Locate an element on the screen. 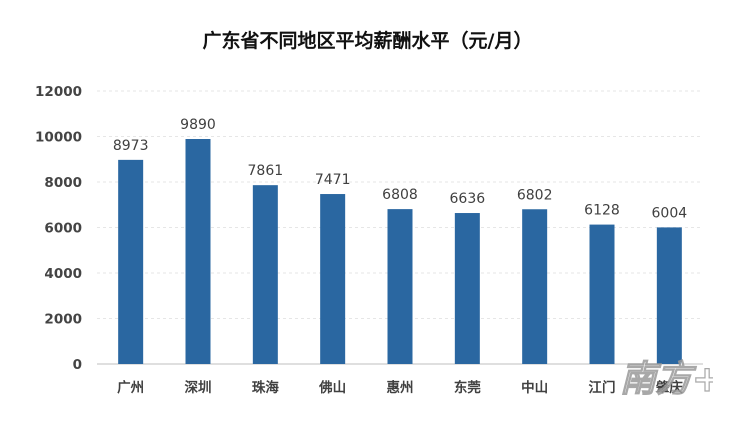 This screenshot has height=431, width=735. bar-value-label: 8973 is located at coordinates (131, 146).